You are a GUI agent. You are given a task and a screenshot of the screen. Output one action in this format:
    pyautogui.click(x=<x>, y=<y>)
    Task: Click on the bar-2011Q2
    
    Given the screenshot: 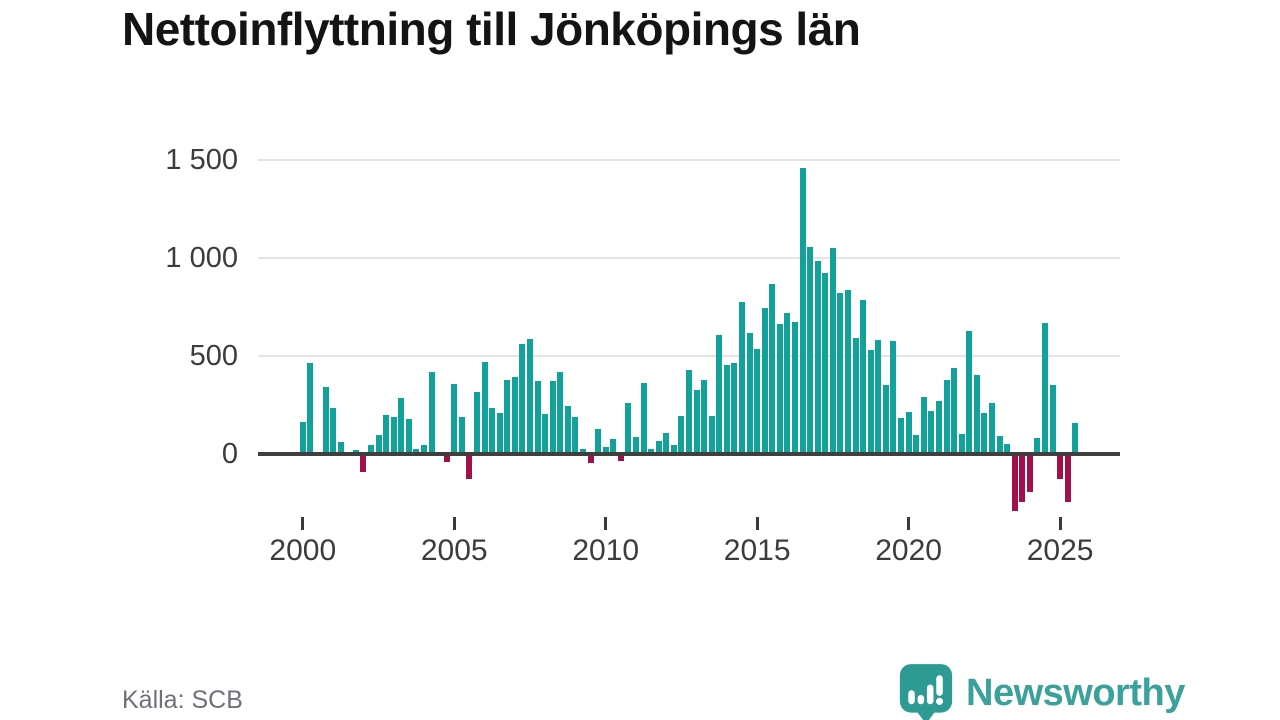 What is the action you would take?
    pyautogui.click(x=643, y=418)
    